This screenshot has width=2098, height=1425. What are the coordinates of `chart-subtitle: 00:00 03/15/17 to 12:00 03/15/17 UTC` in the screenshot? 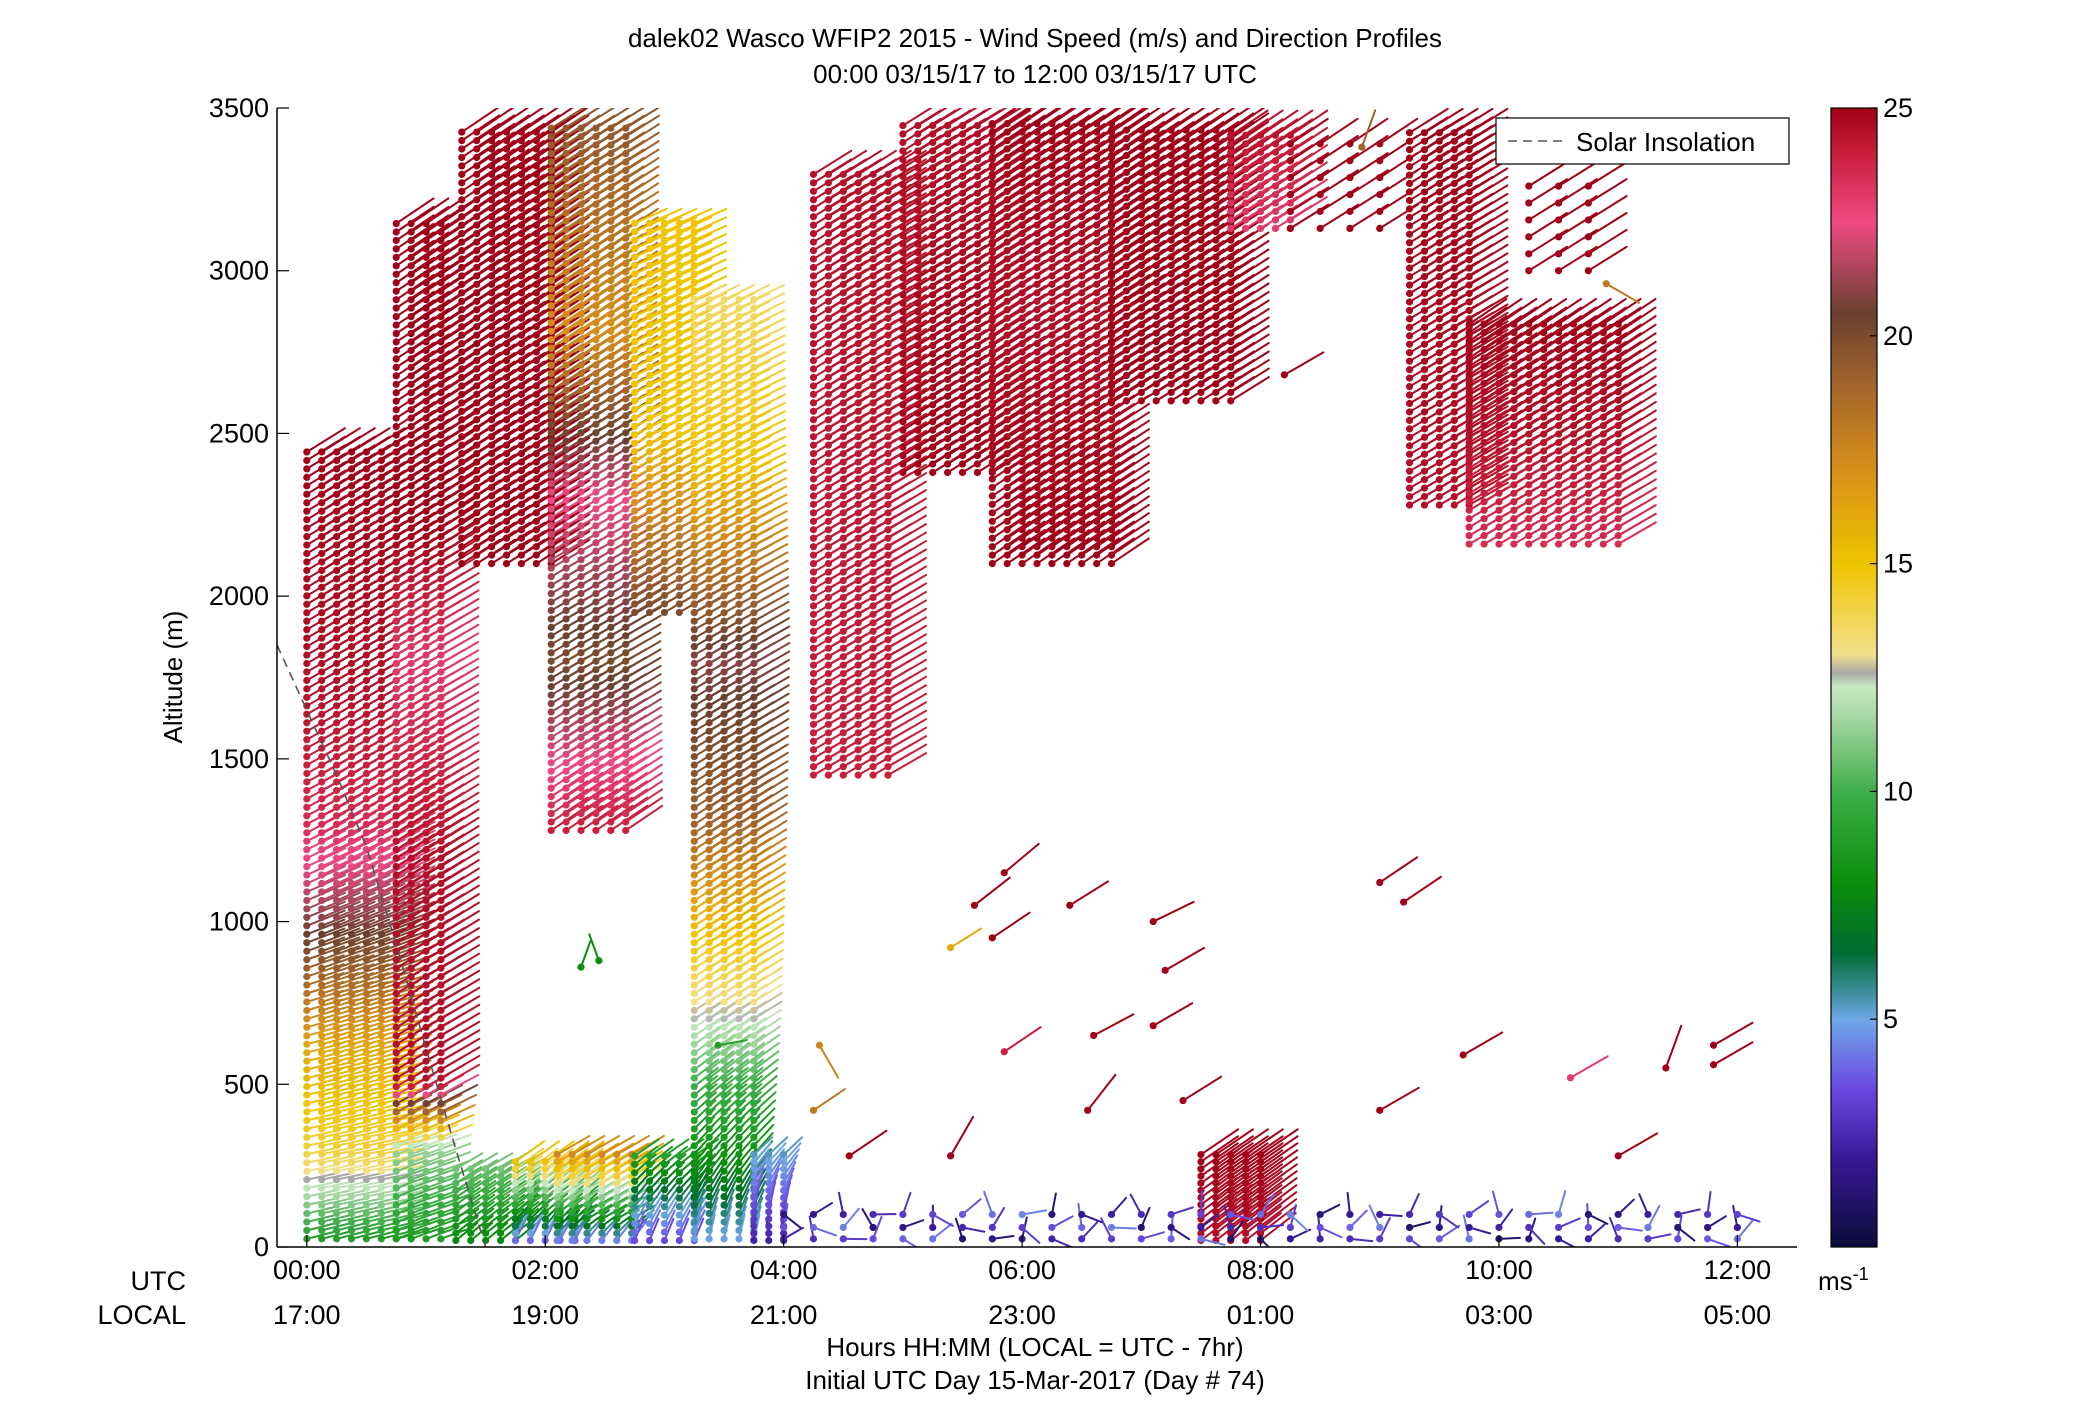 It's located at (1035, 74).